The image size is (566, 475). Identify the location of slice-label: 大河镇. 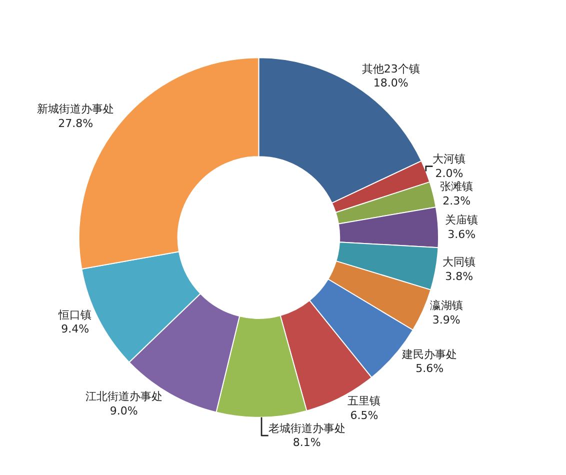
(449, 159).